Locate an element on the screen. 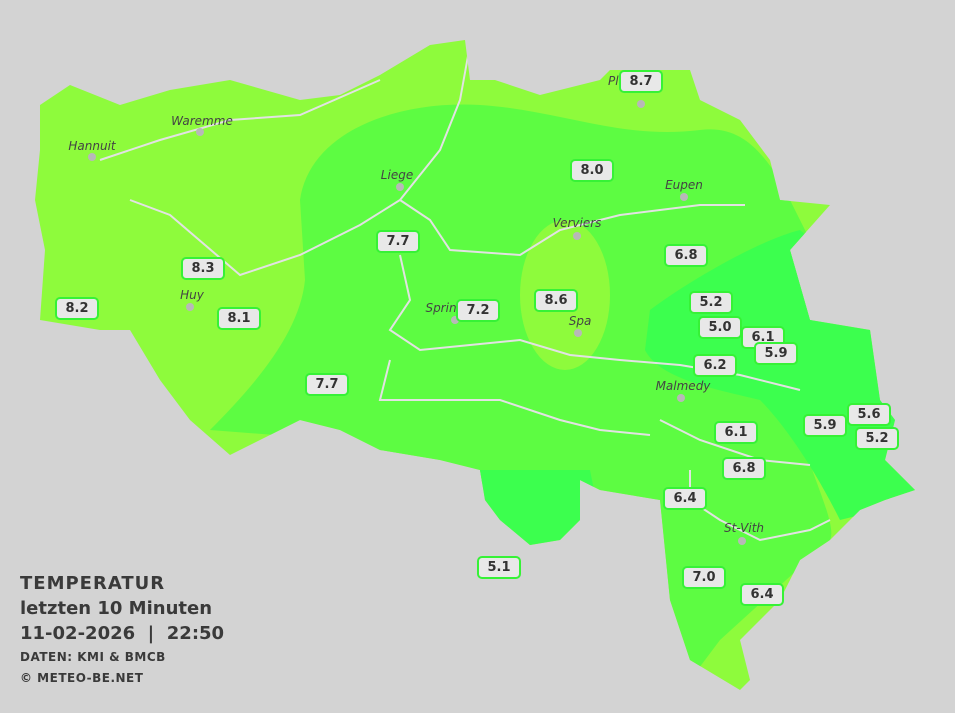 The height and width of the screenshot is (713, 955). city-label: Waremme is located at coordinates (202, 121).